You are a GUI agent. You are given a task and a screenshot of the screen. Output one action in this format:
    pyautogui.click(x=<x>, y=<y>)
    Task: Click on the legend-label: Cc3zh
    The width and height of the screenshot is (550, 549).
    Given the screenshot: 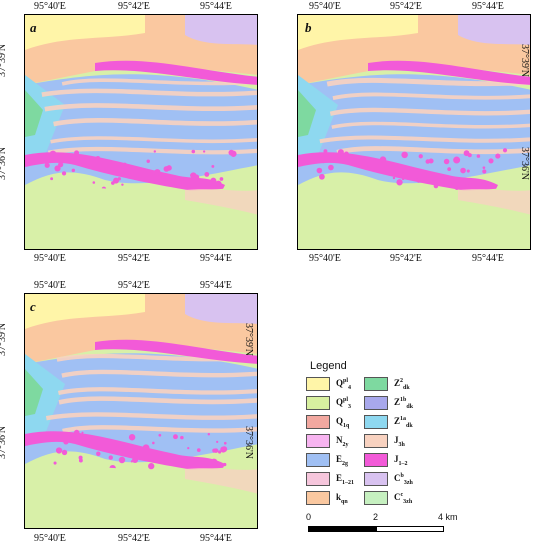 What is the action you would take?
    pyautogui.click(x=403, y=498)
    